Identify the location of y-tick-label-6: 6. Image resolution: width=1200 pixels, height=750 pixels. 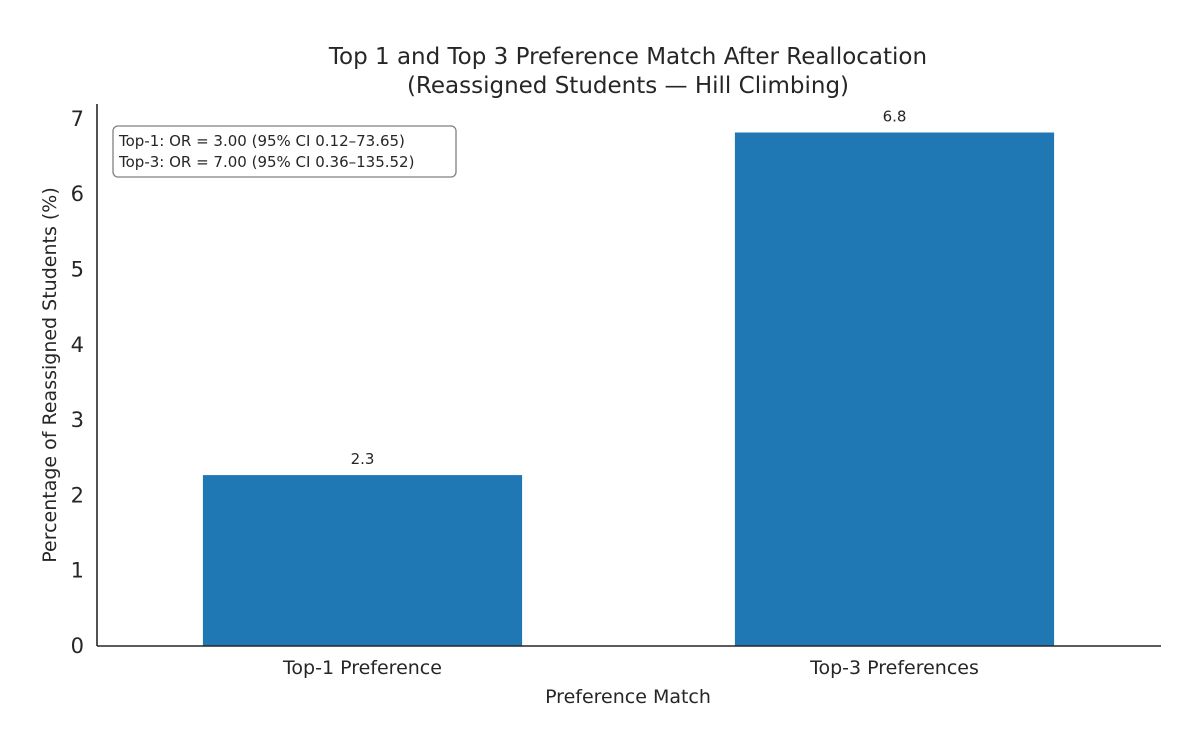
(77, 194).